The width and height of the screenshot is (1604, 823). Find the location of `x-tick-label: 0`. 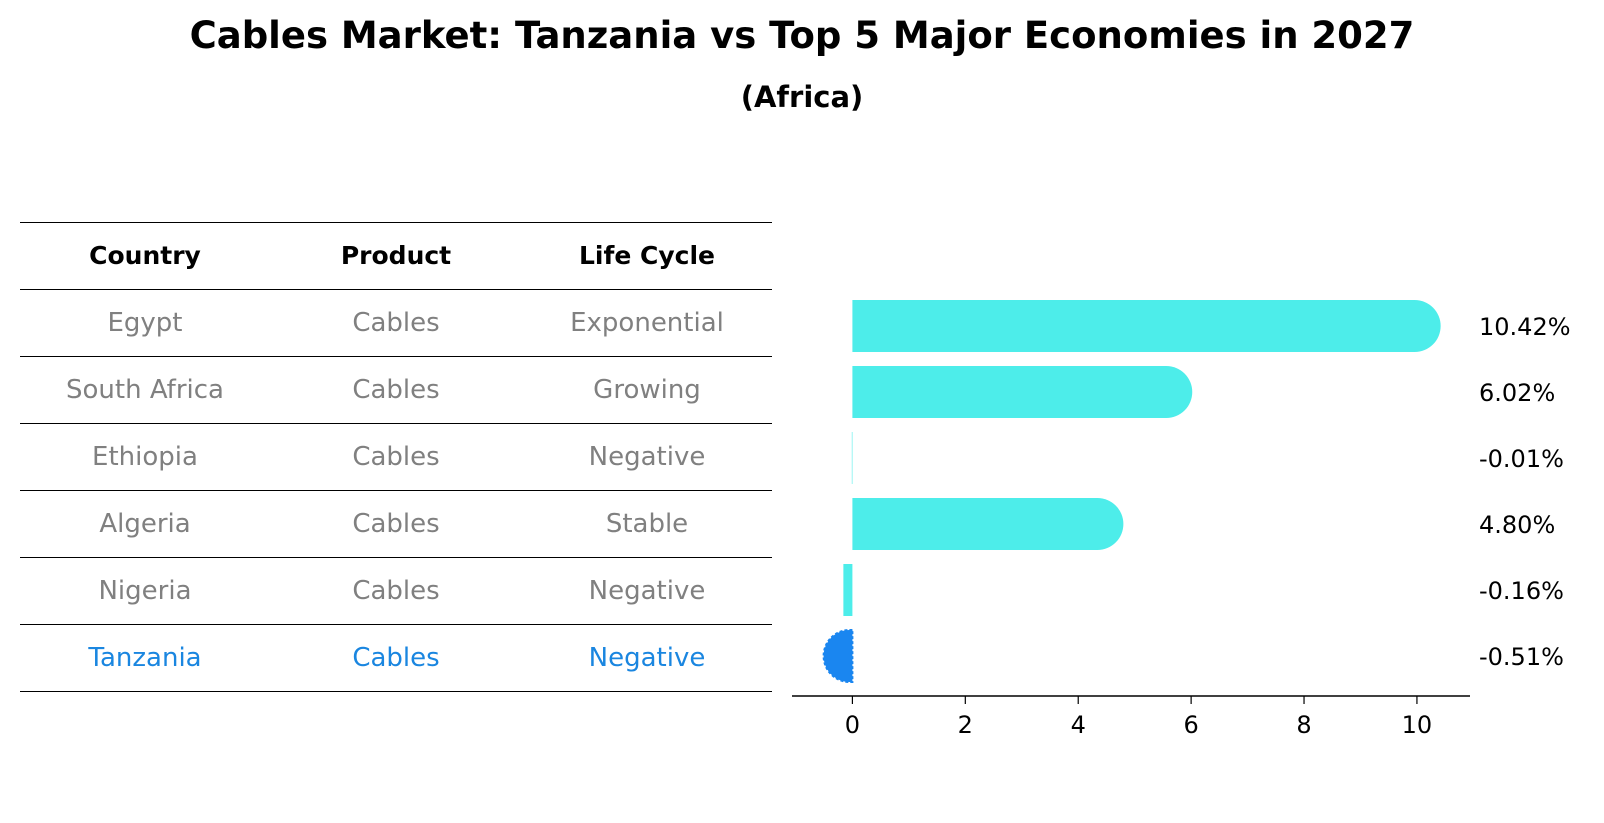

x-tick-label: 0 is located at coordinates (852, 725).